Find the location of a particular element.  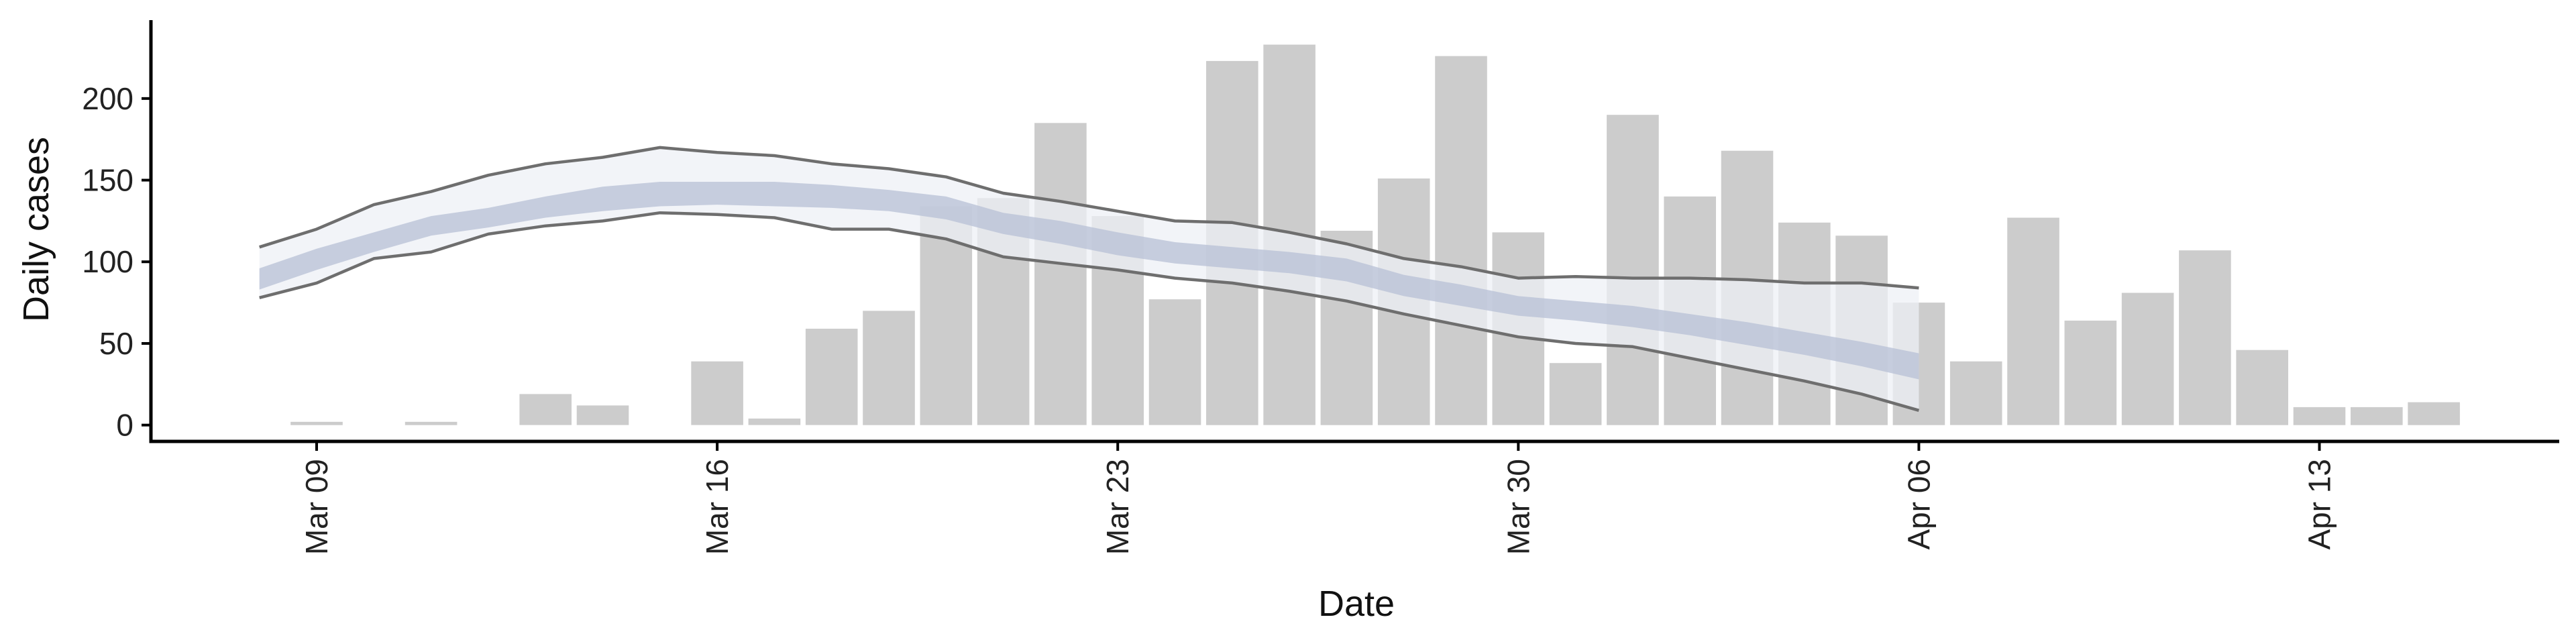

y-tick-label-200: 200 is located at coordinates (107, 98).